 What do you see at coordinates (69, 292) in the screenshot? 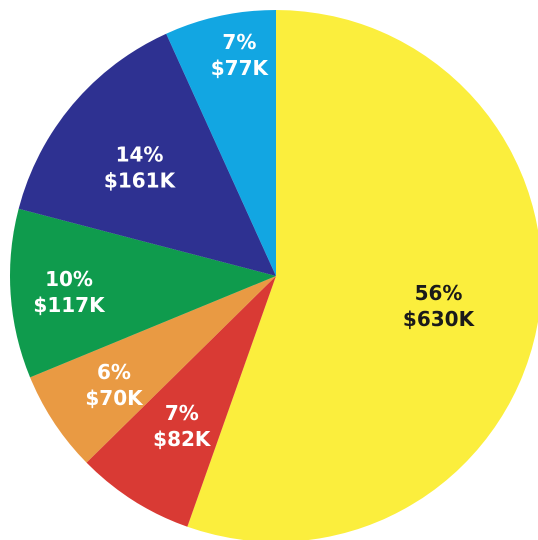
I see `slice-label-3: 10% $117K` at bounding box center [69, 292].